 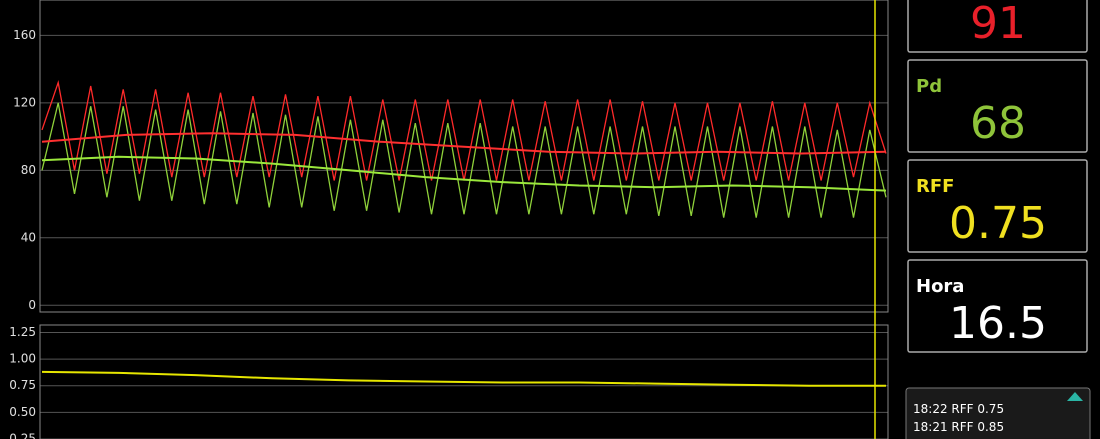 I want to click on event-list, so click(x=998, y=413).